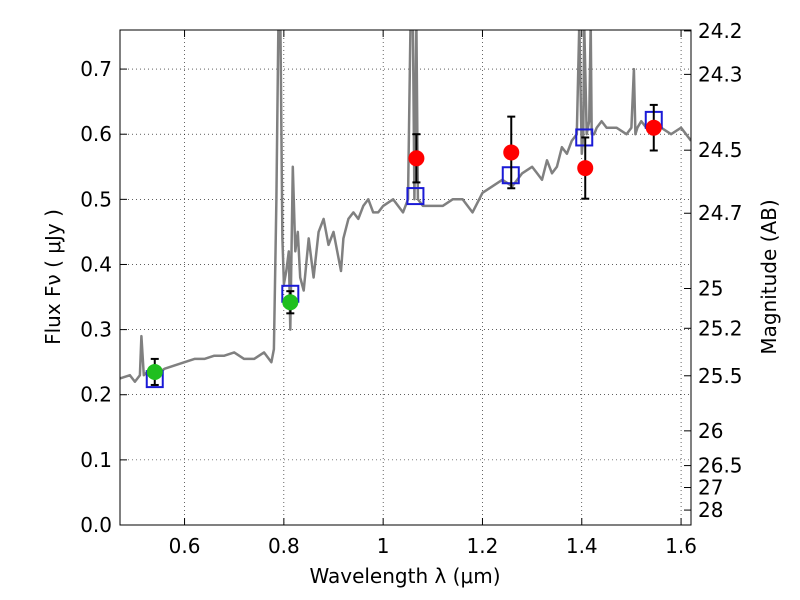  What do you see at coordinates (710, 510) in the screenshot?
I see `right-tick-label: 28` at bounding box center [710, 510].